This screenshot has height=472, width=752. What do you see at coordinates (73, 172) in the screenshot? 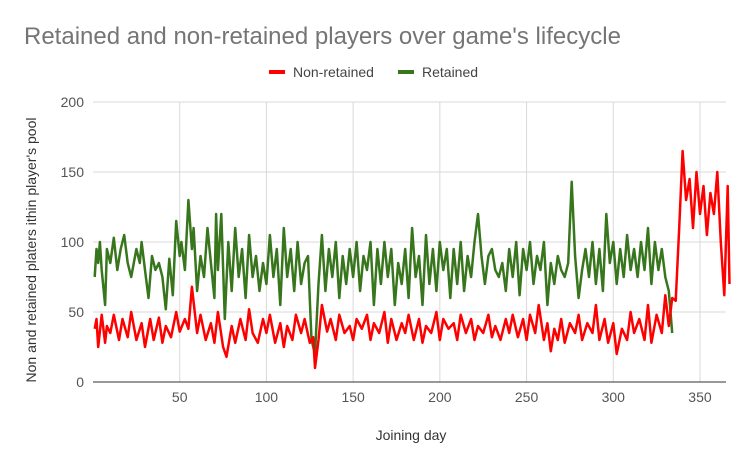
I see `y-tick-label: 150` at bounding box center [73, 172].